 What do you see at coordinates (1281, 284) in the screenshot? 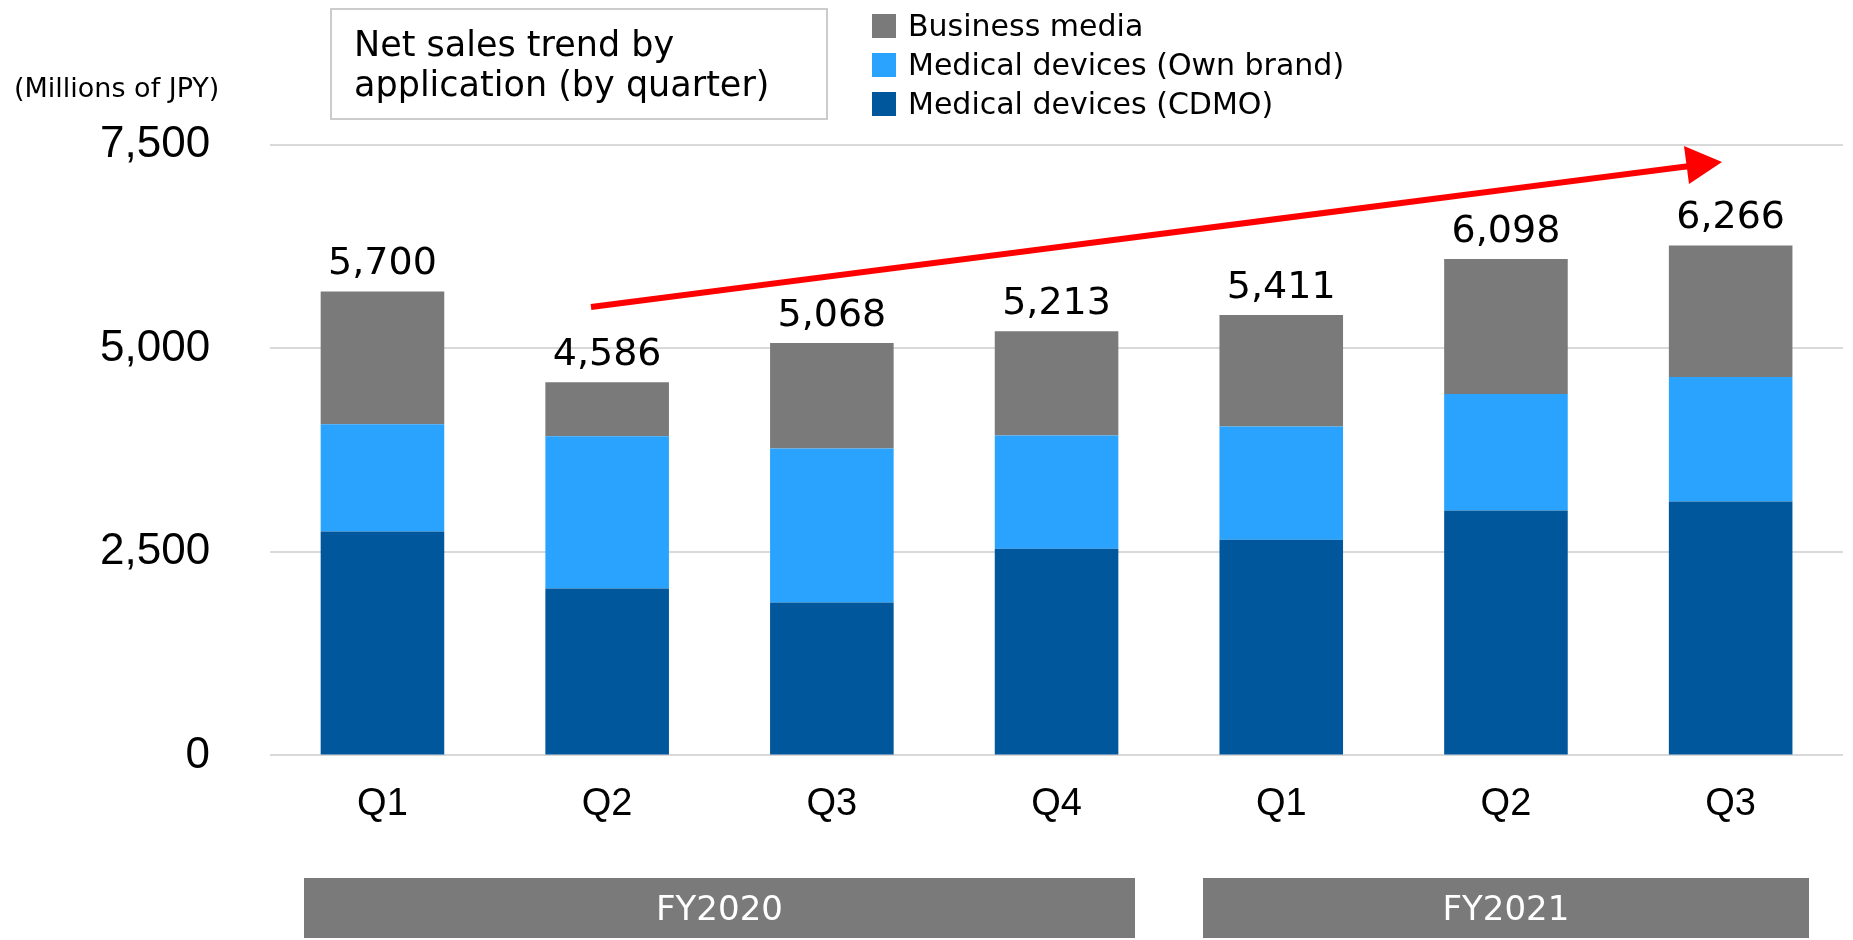
I see `total-label: 5,411` at bounding box center [1281, 284].